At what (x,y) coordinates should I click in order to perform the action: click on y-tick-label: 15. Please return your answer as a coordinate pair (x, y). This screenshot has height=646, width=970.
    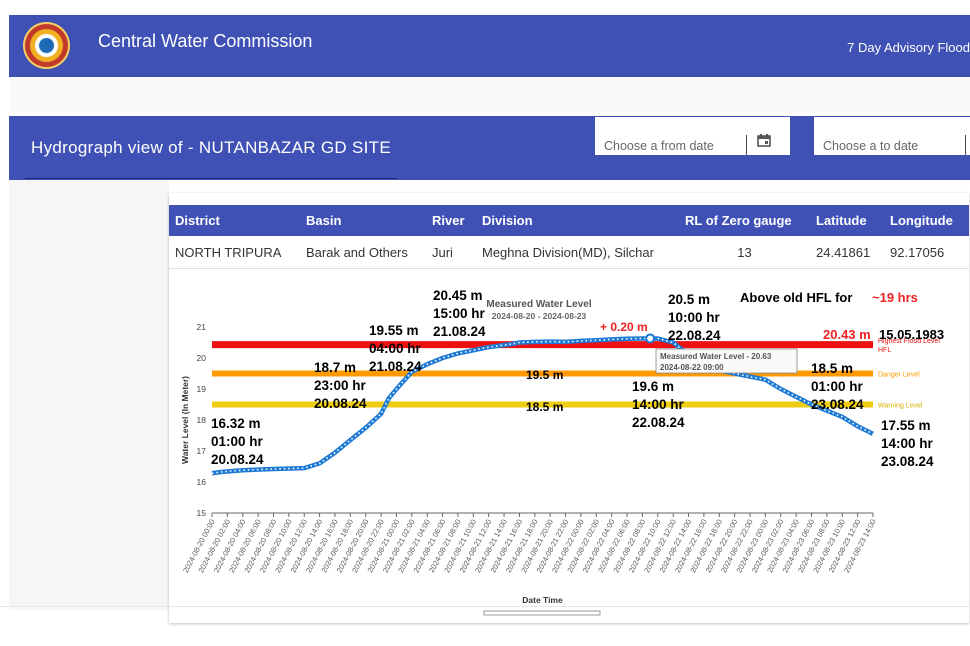
    Looking at the image, I should click on (202, 513).